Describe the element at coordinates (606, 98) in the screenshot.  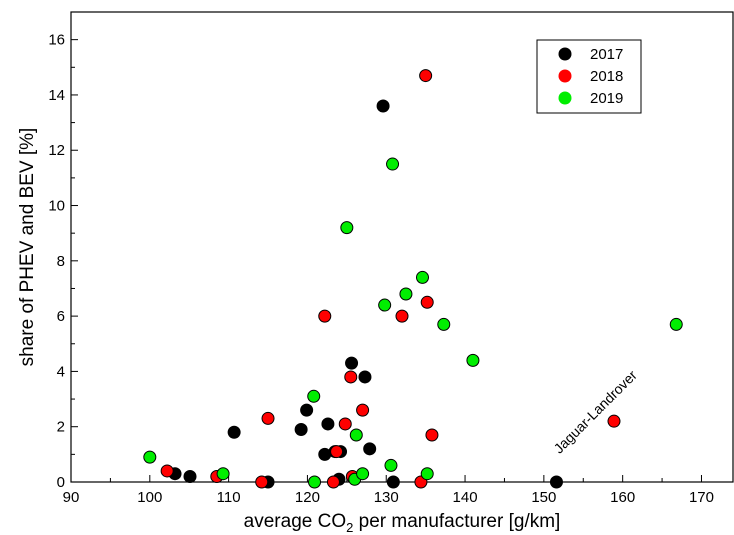
I see `legend-label-2019: 2019` at that location.